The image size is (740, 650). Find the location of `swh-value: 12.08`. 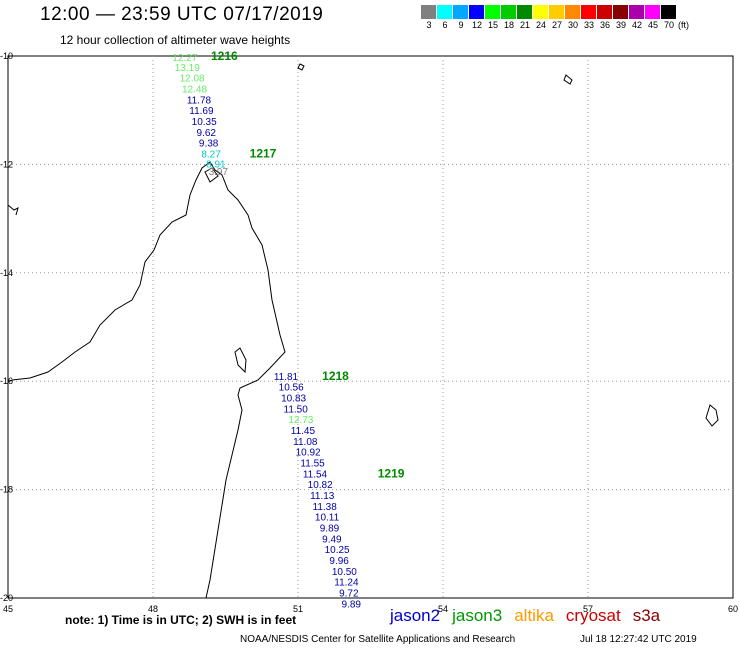

swh-value: 12.08 is located at coordinates (192, 79).